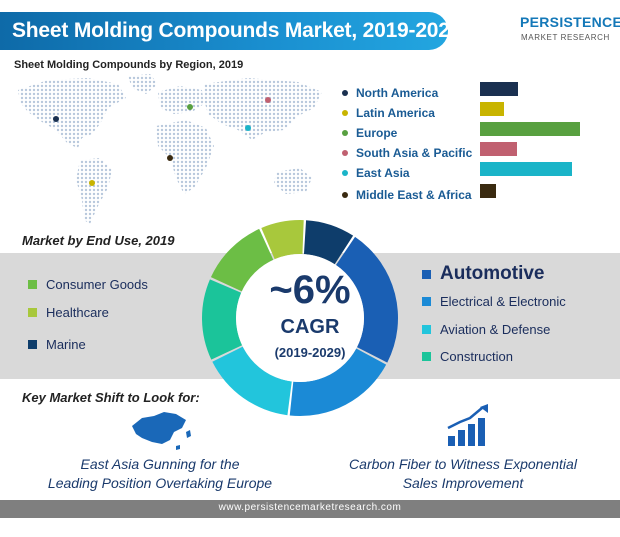 Image resolution: width=620 pixels, height=537 pixels. Describe the element at coordinates (129, 65) in the screenshot. I see `region-section-title: Sheet Molding Compounds by Region, 2019` at that location.